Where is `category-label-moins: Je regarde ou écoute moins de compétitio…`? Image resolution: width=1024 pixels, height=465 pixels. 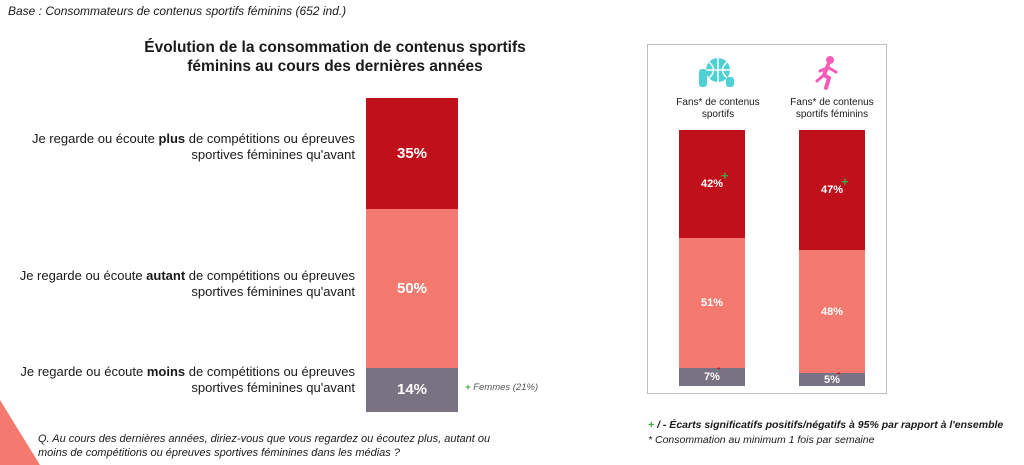
category-label-moins: Je regarde ou écoute moins de compétitio… is located at coordinates (187, 379).